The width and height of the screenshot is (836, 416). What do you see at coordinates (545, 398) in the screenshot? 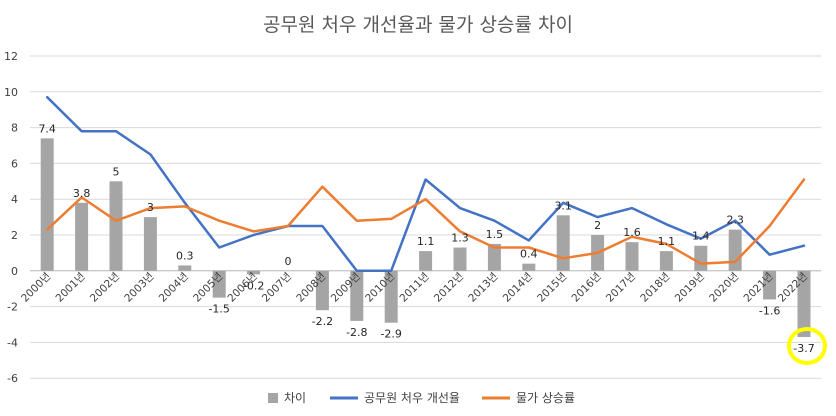
I see `legend-label: 물가 상승률` at bounding box center [545, 398].